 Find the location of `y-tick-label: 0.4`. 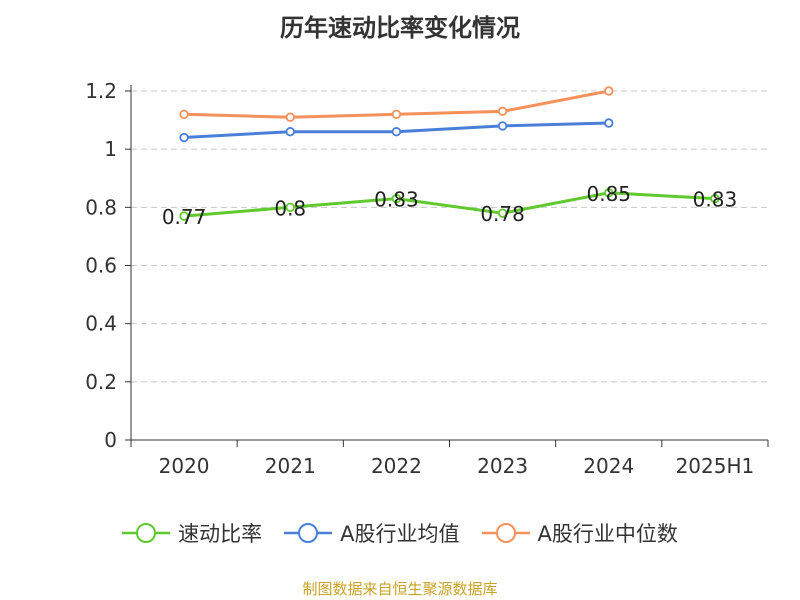

y-tick-label: 0.4 is located at coordinates (101, 324).